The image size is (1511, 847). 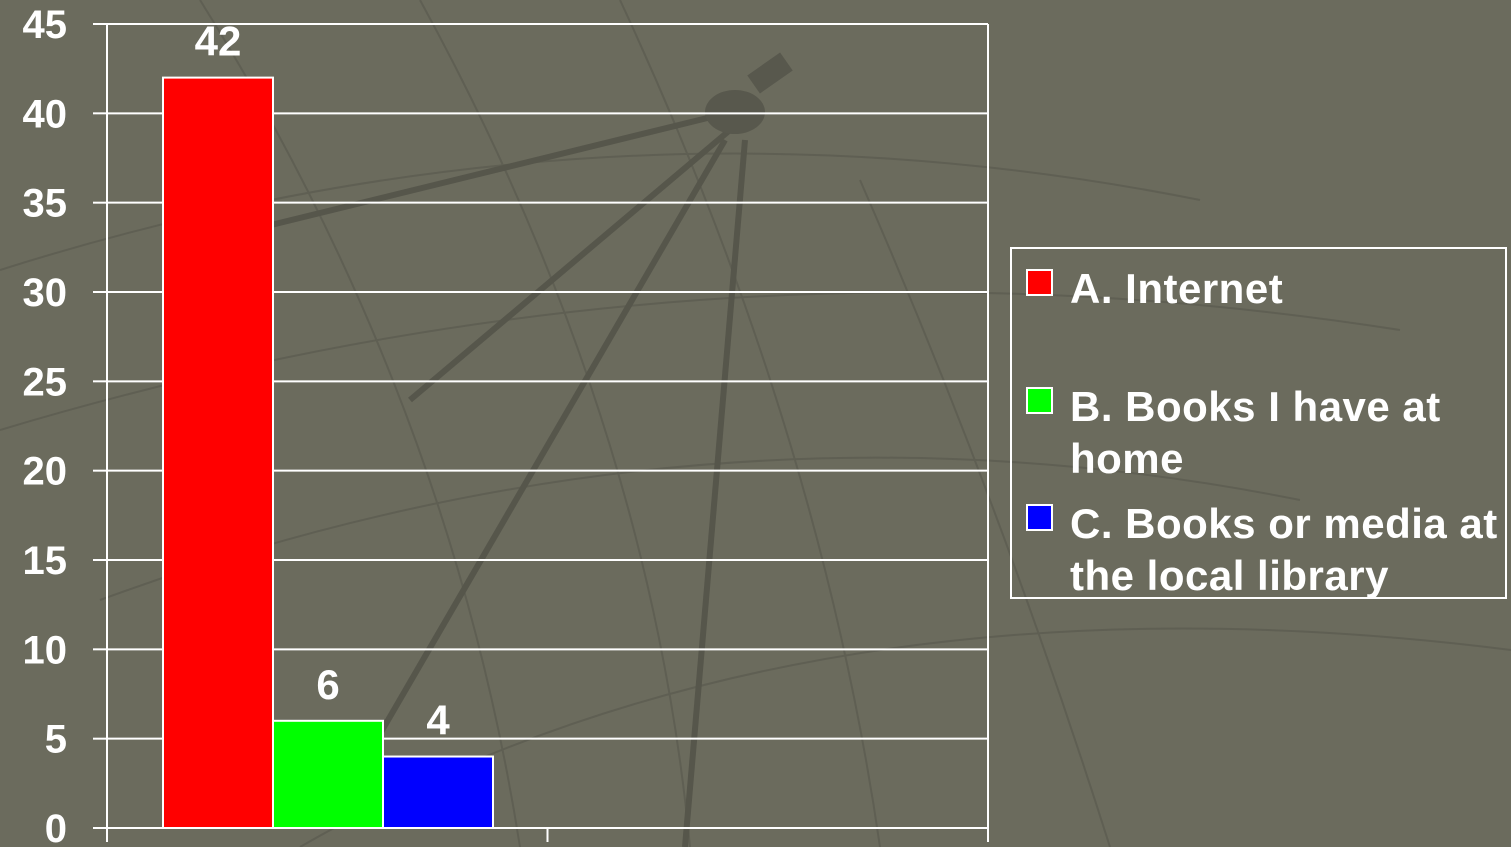 I want to click on bar-books-home, so click(x=328, y=774).